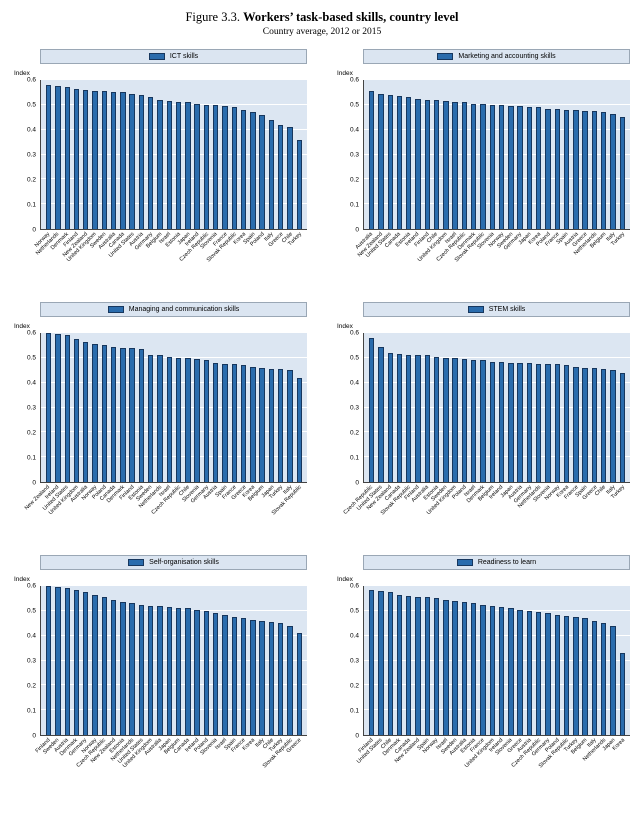 The width and height of the screenshot is (644, 815). What do you see at coordinates (174, 407) in the screenshot?
I see `bars` at bounding box center [174, 407].